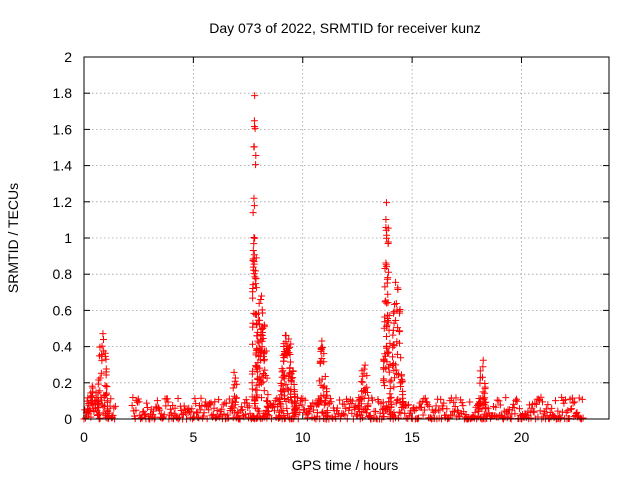 The height and width of the screenshot is (480, 640). I want to click on y-tick-labels: 0 0.2 0.4 0.6 0.8 1 1.2 1.4 1.6 1.8 2, so click(63, 238).